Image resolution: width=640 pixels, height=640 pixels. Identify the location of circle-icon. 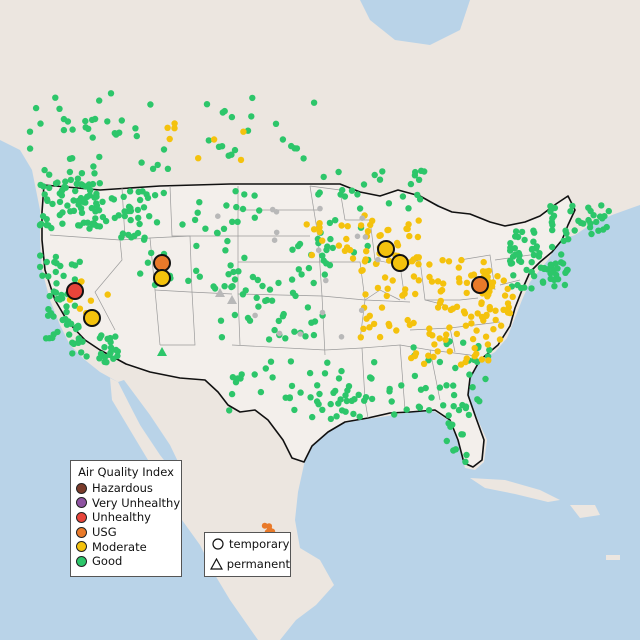
(218, 544).